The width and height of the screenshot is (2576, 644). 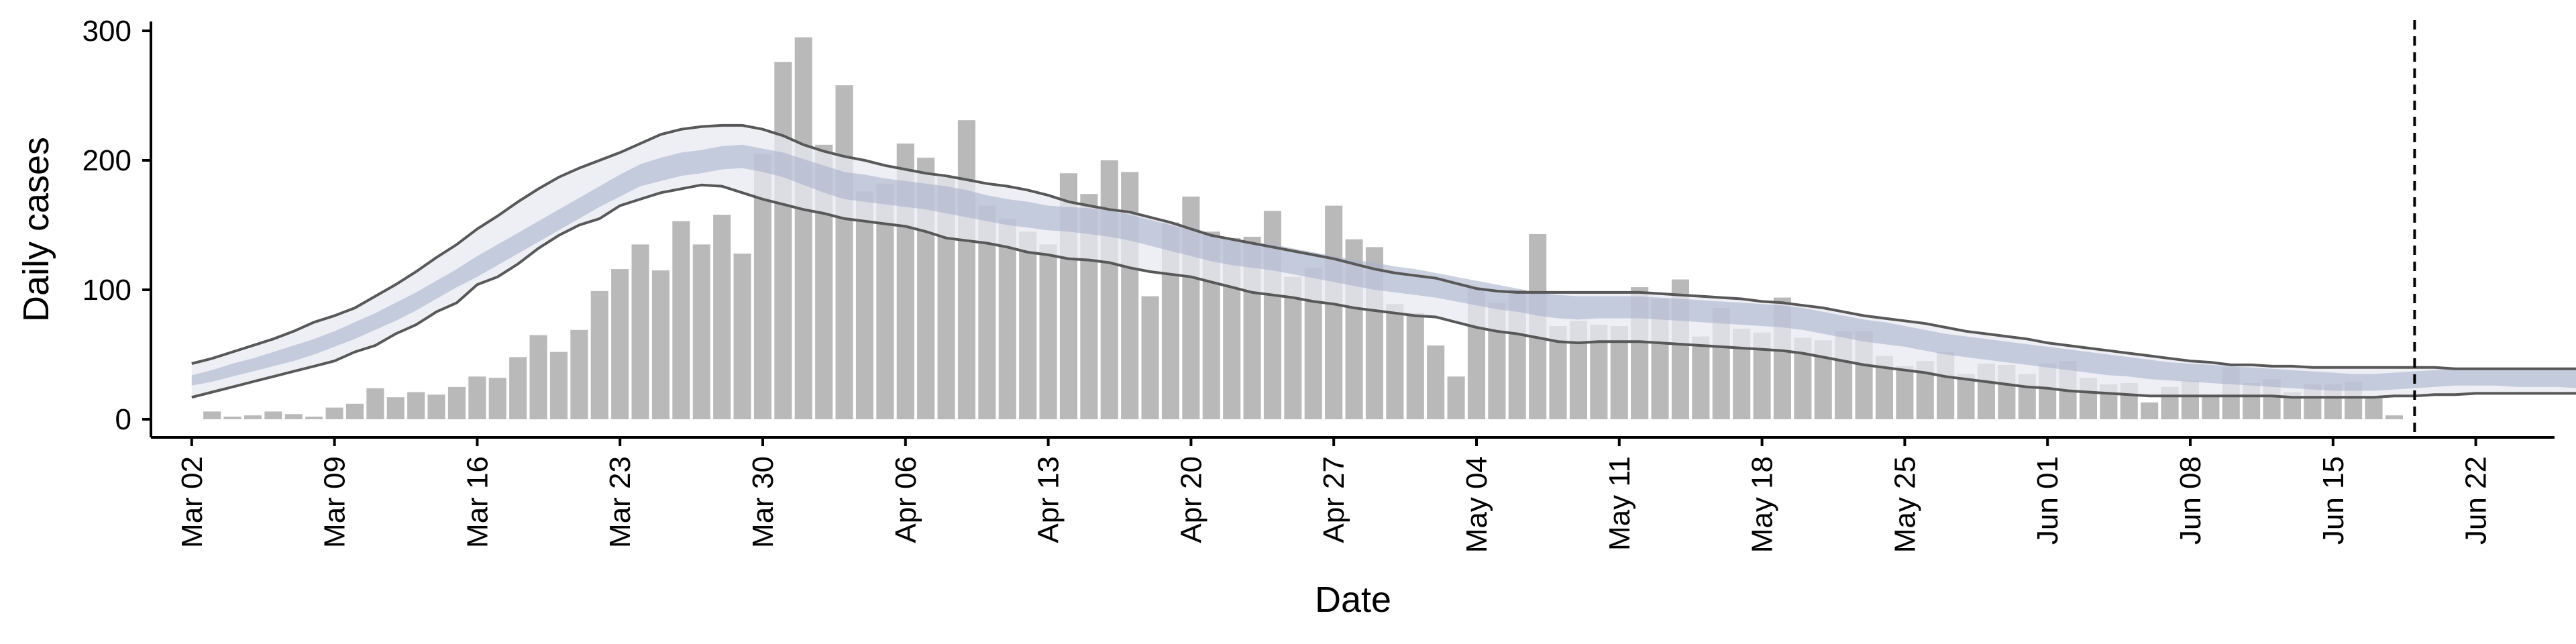 I want to click on x-tick-label: Mar 02, so click(x=192, y=502).